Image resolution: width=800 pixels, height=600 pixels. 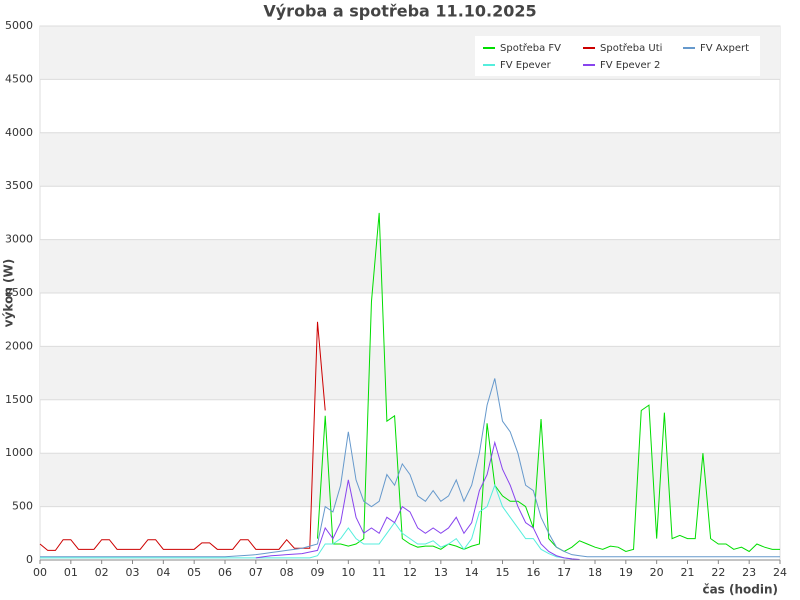 I want to click on x-tick-label: 20, so click(x=657, y=572).